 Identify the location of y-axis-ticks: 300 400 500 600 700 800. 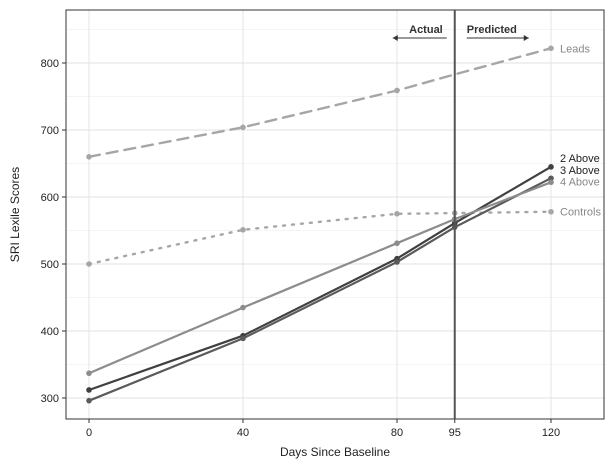
(53, 231).